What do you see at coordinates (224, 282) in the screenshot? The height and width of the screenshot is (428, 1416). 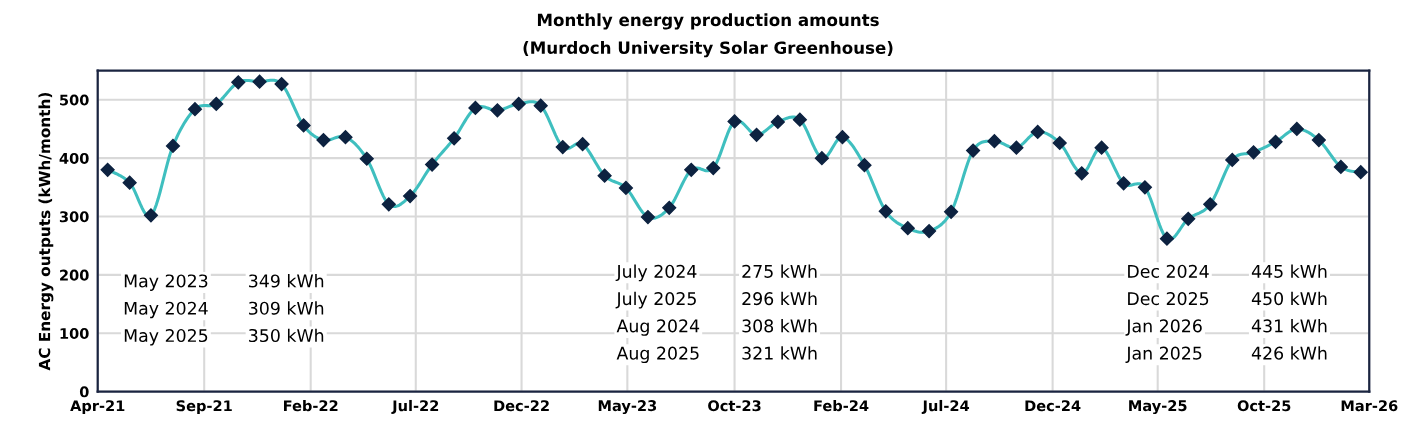 I see `text: May 2023 349 kWh` at bounding box center [224, 282].